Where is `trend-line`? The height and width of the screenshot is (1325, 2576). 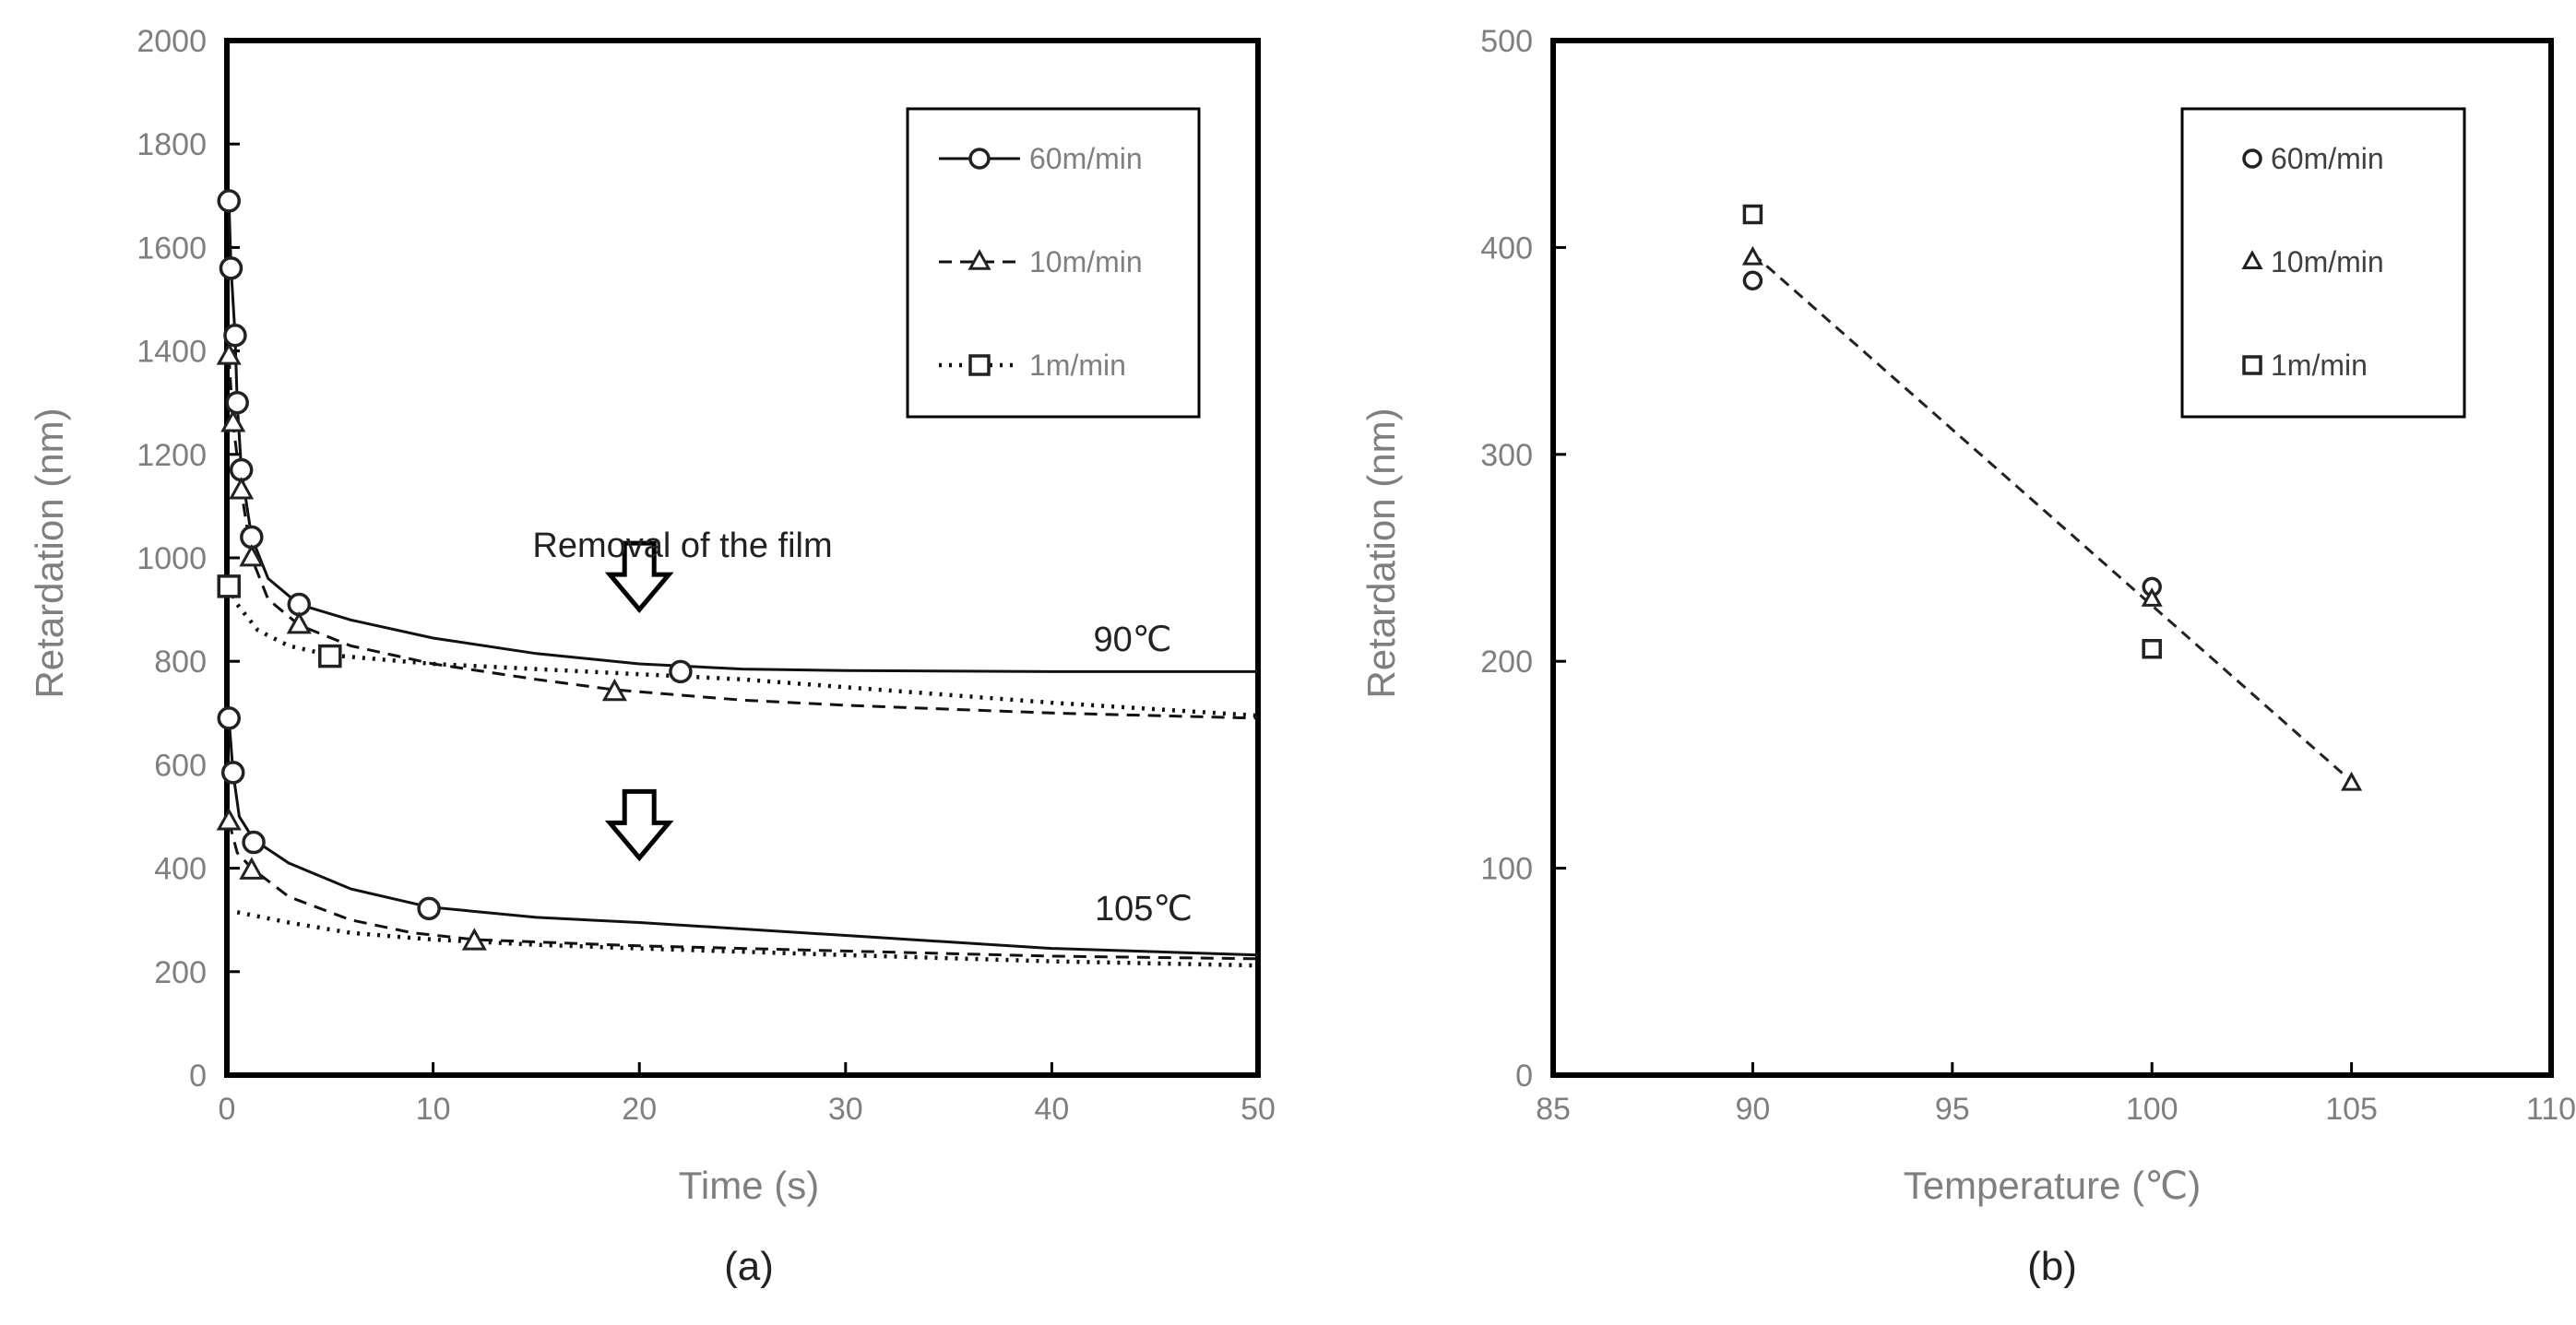 trend-line is located at coordinates (2052, 518).